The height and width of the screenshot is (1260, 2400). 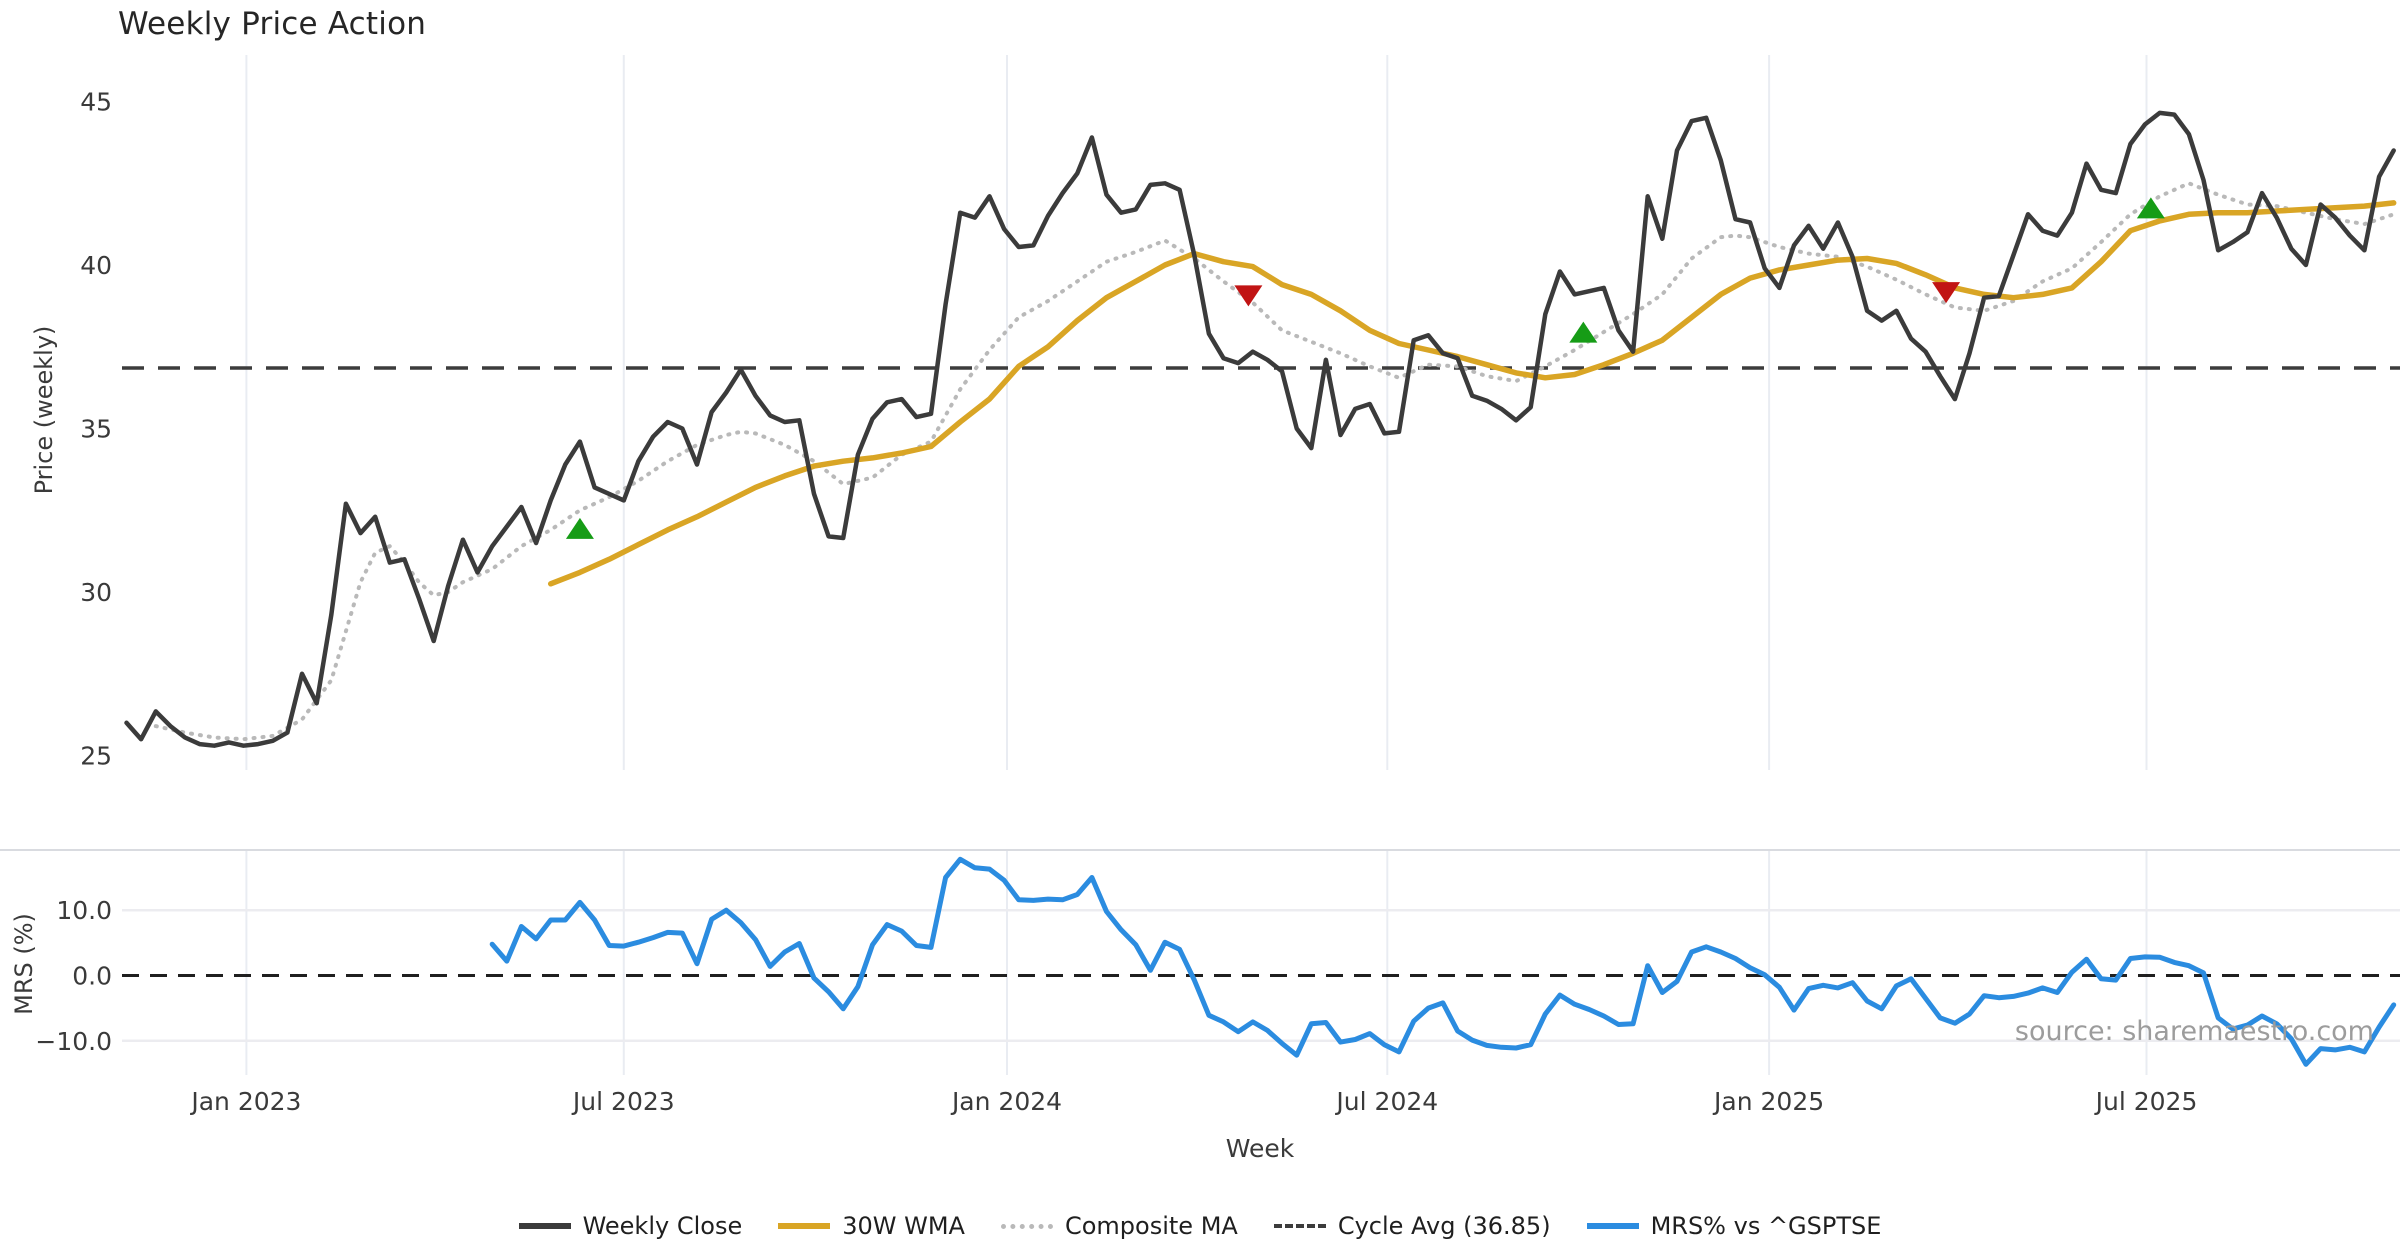 What do you see at coordinates (24, 964) in the screenshot?
I see `mrs-axis-label: MRS (%)` at bounding box center [24, 964].